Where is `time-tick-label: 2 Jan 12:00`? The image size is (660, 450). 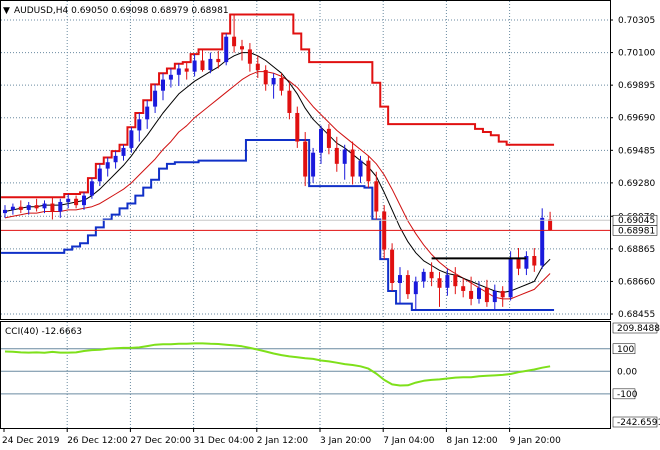
time-tick-label: 2 Jan 12:00 is located at coordinates (283, 441).